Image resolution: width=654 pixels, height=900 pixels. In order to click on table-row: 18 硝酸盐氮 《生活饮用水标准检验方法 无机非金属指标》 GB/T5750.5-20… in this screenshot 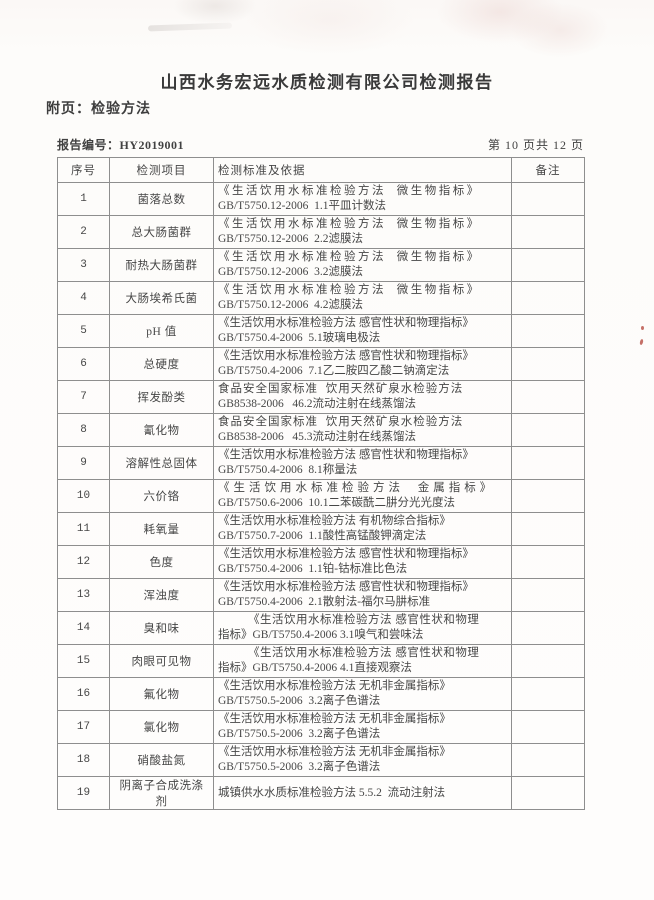, I will do `click(321, 760)`.